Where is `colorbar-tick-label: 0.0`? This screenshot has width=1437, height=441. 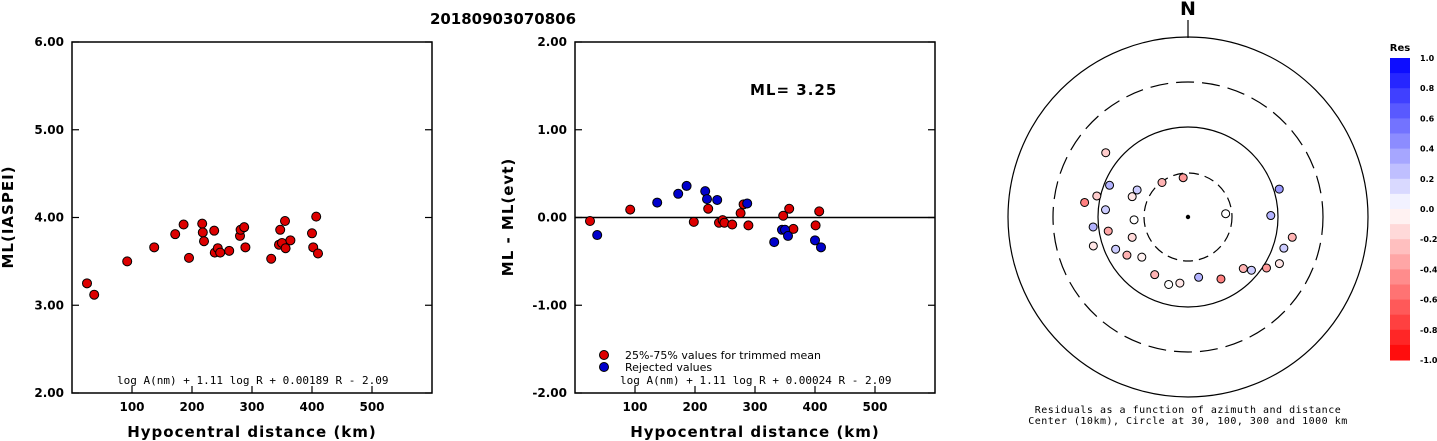 colorbar-tick-label: 0.0 is located at coordinates (1427, 209).